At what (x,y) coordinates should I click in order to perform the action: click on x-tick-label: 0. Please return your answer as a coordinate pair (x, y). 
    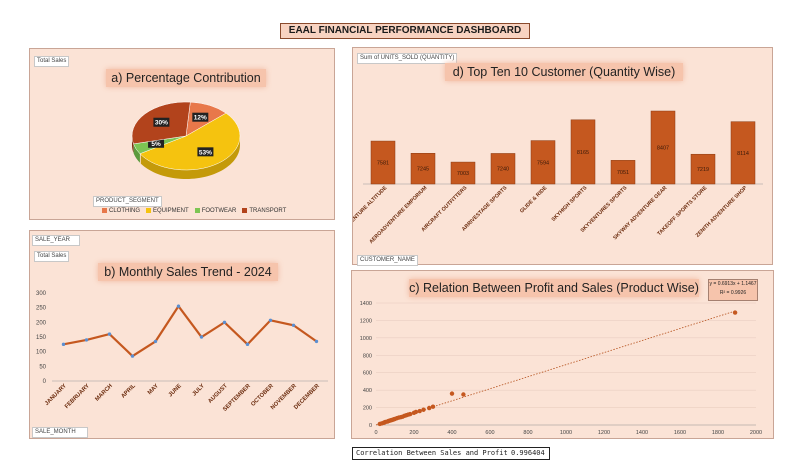
    Looking at the image, I should click on (375, 433).